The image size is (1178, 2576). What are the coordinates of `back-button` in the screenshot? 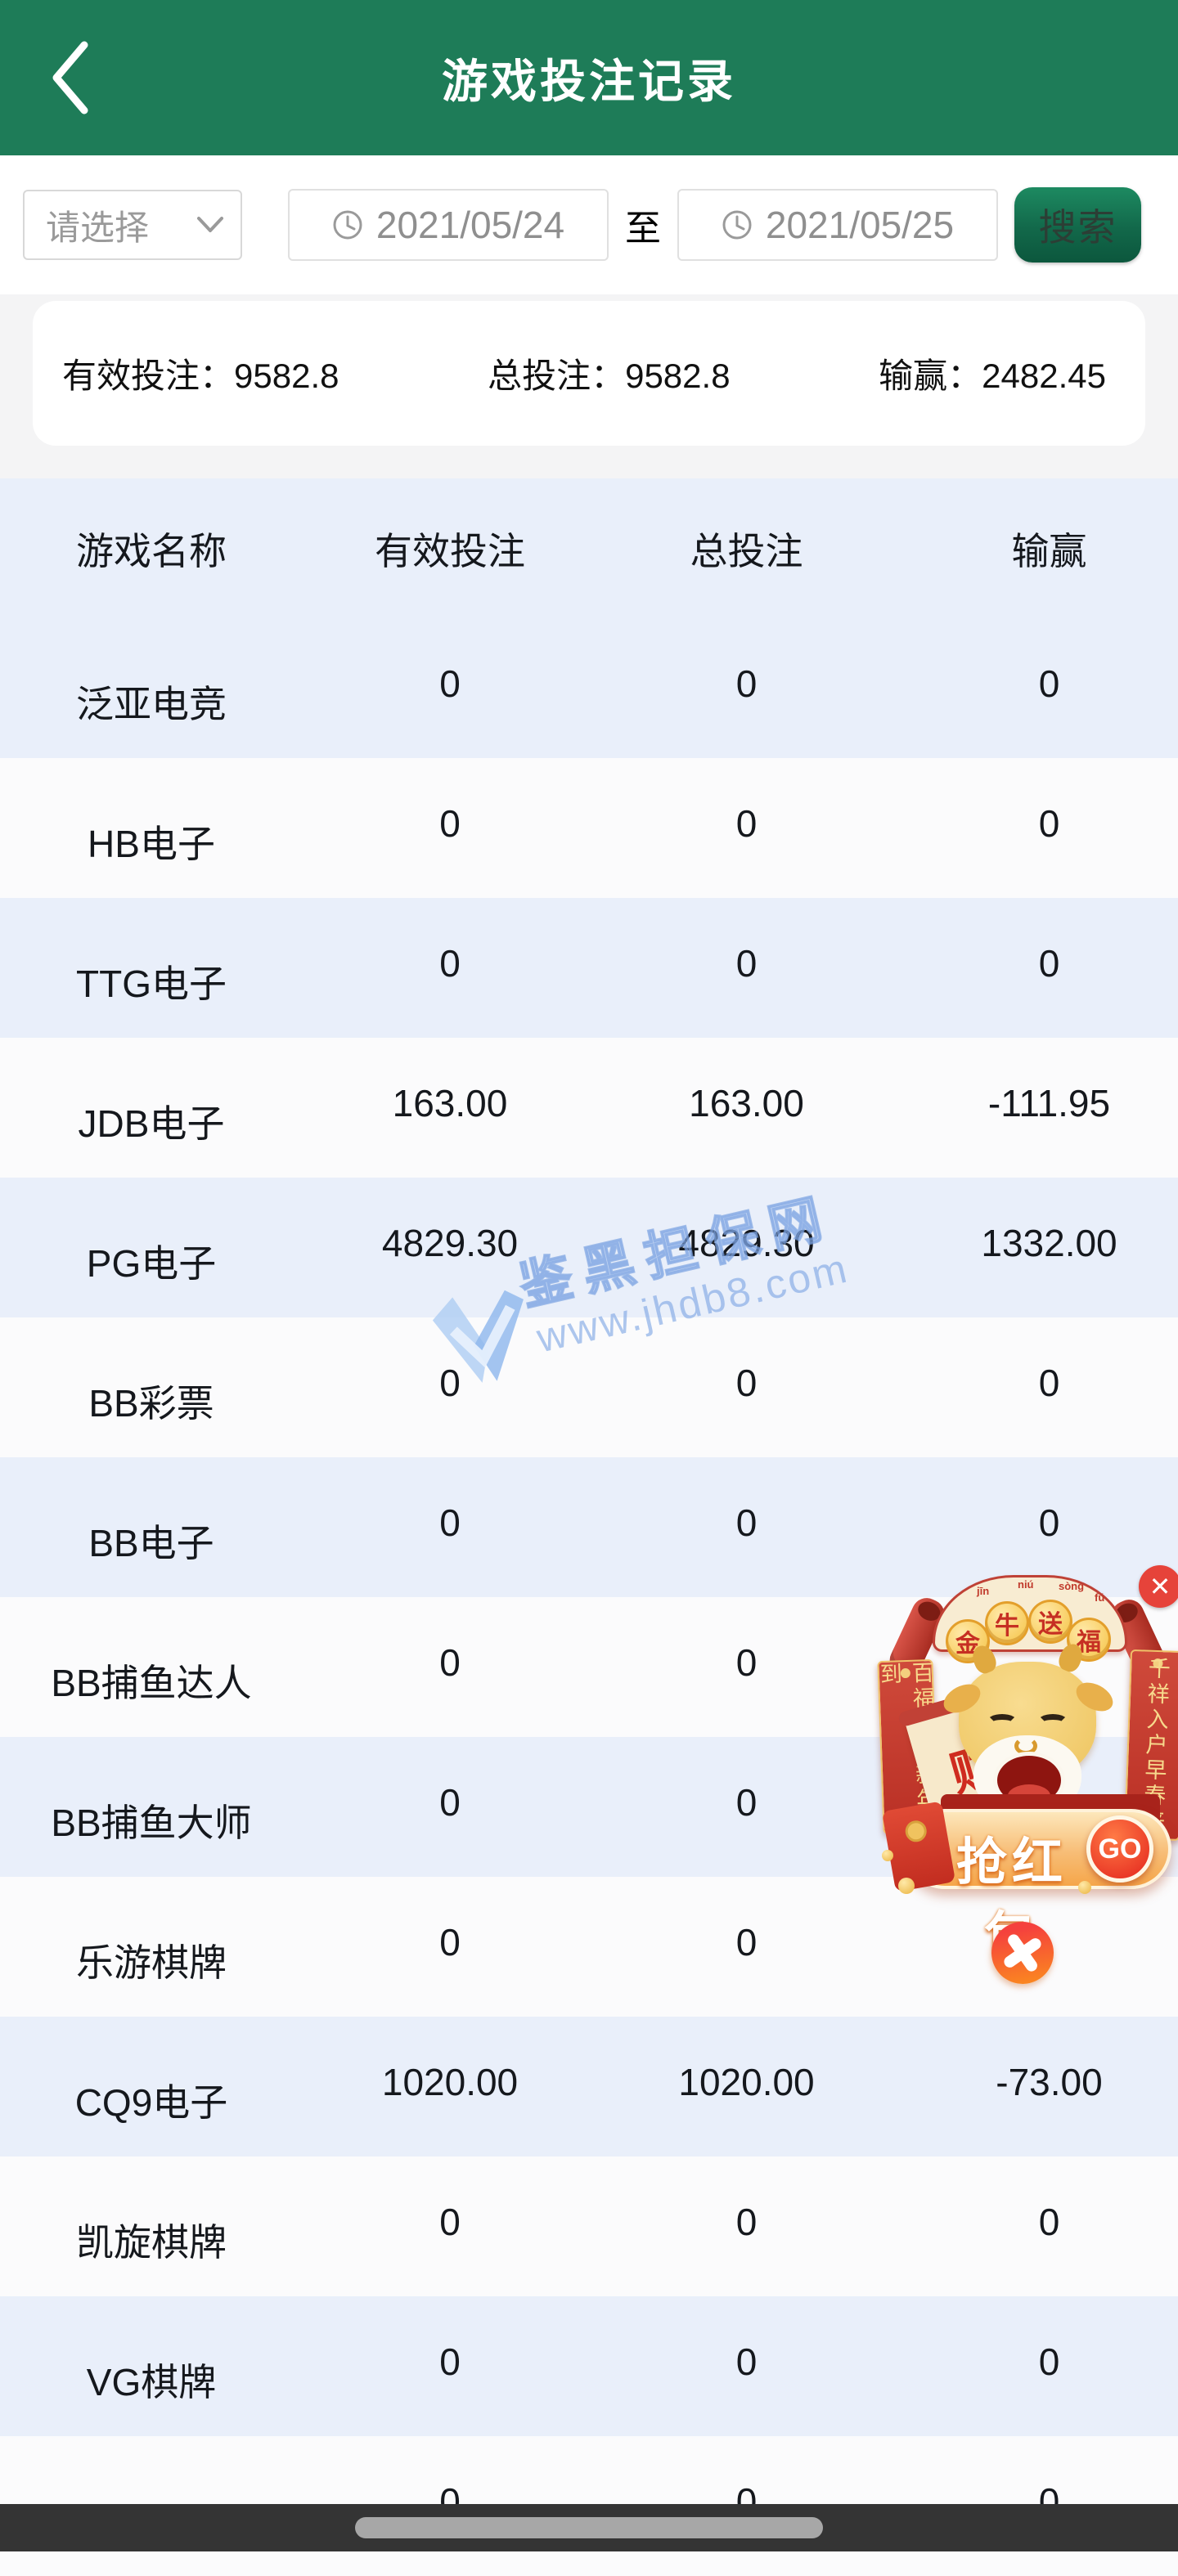 It's located at (69, 77).